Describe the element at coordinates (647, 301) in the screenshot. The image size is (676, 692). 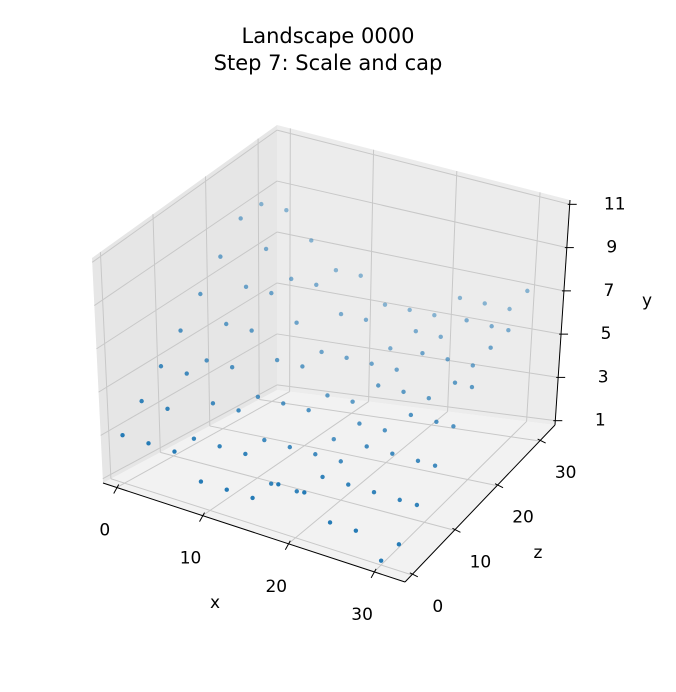
I see `y-axis-label: y` at that location.